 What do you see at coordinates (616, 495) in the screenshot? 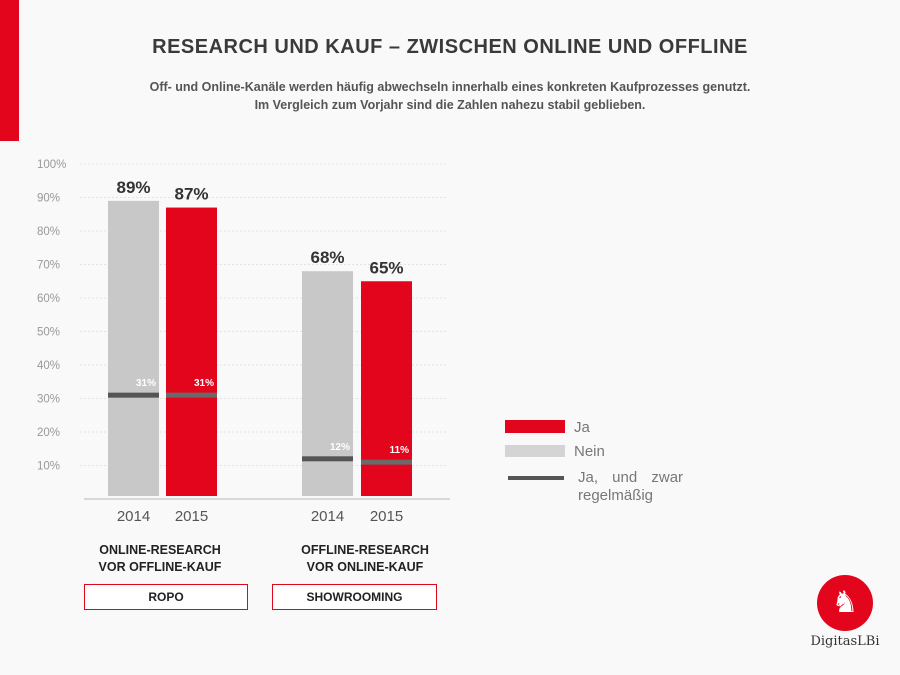
I see `legend-label-regular-2: regelmäßig` at bounding box center [616, 495].